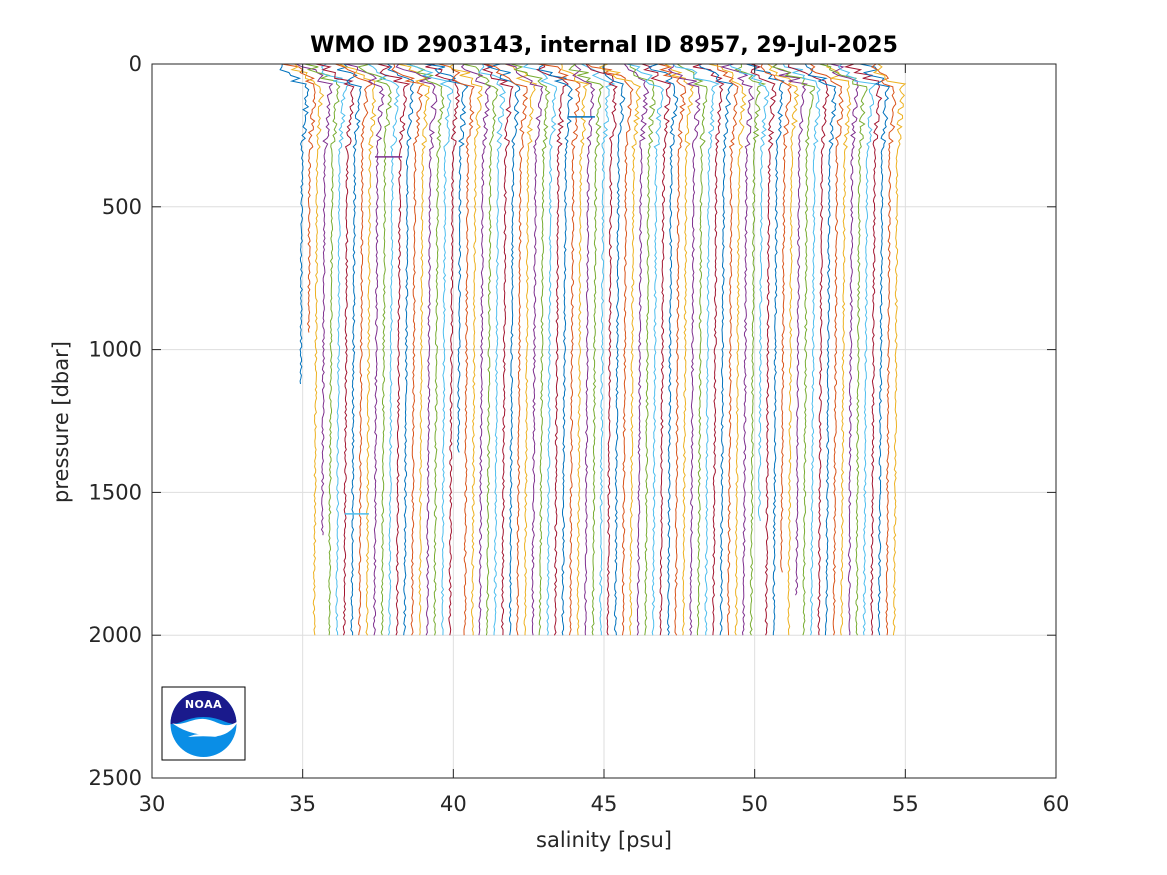 This screenshot has width=1167, height=875. Describe the element at coordinates (61, 422) in the screenshot. I see `y-axis-label: pressure [dbar]` at that location.